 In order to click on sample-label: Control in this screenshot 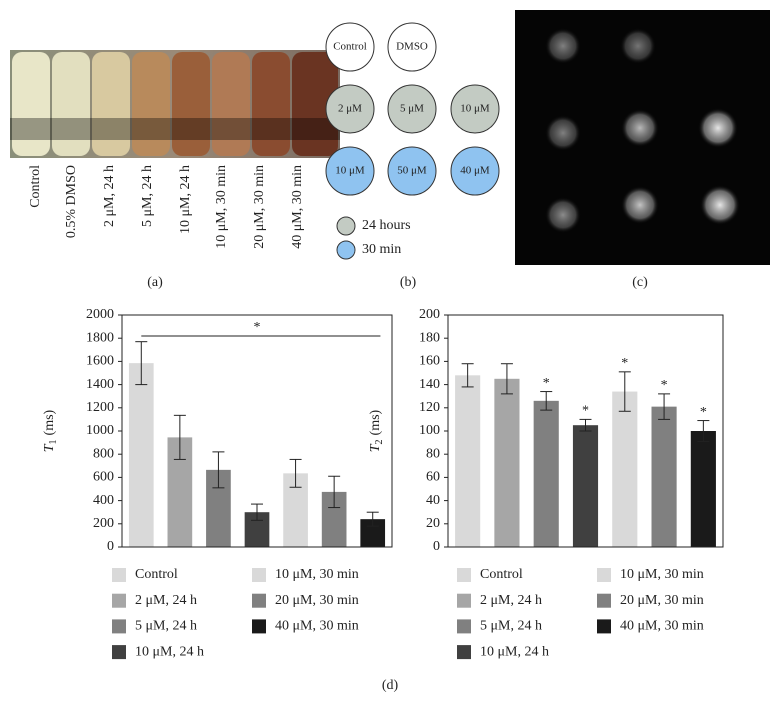, I will do `click(350, 47)`.